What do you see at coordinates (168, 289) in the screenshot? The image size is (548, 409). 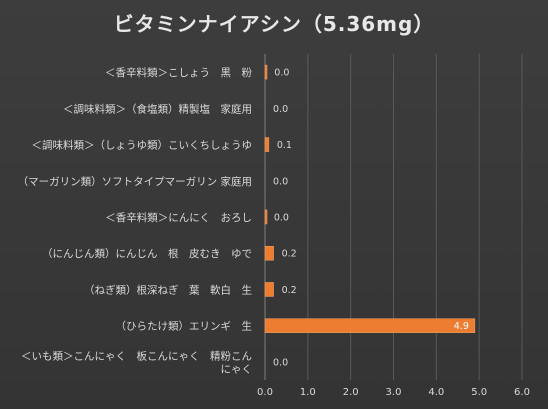 I see `category-label: （ねぎ類）根深ねぎ 葉 軟白 生` at bounding box center [168, 289].